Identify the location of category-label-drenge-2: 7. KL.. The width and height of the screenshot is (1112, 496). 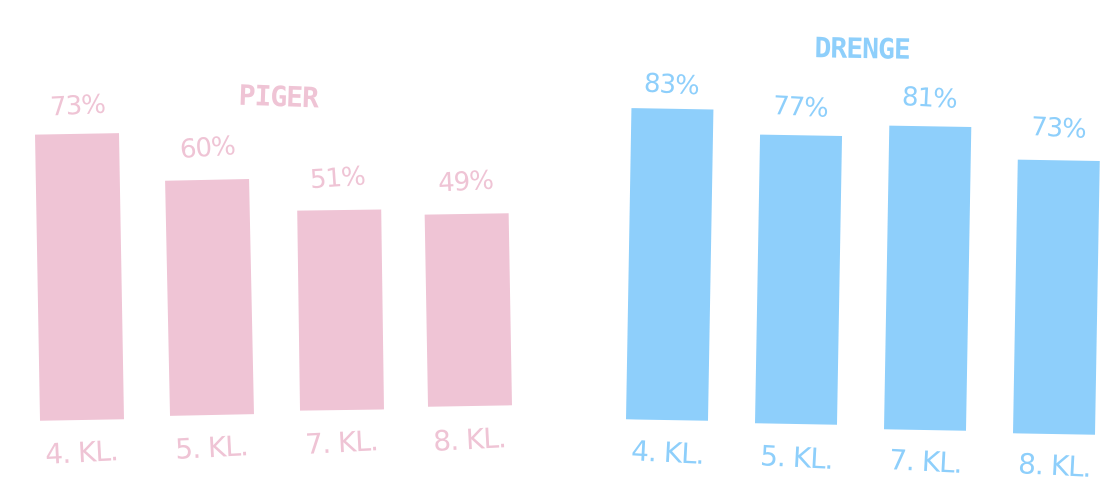
(925, 461).